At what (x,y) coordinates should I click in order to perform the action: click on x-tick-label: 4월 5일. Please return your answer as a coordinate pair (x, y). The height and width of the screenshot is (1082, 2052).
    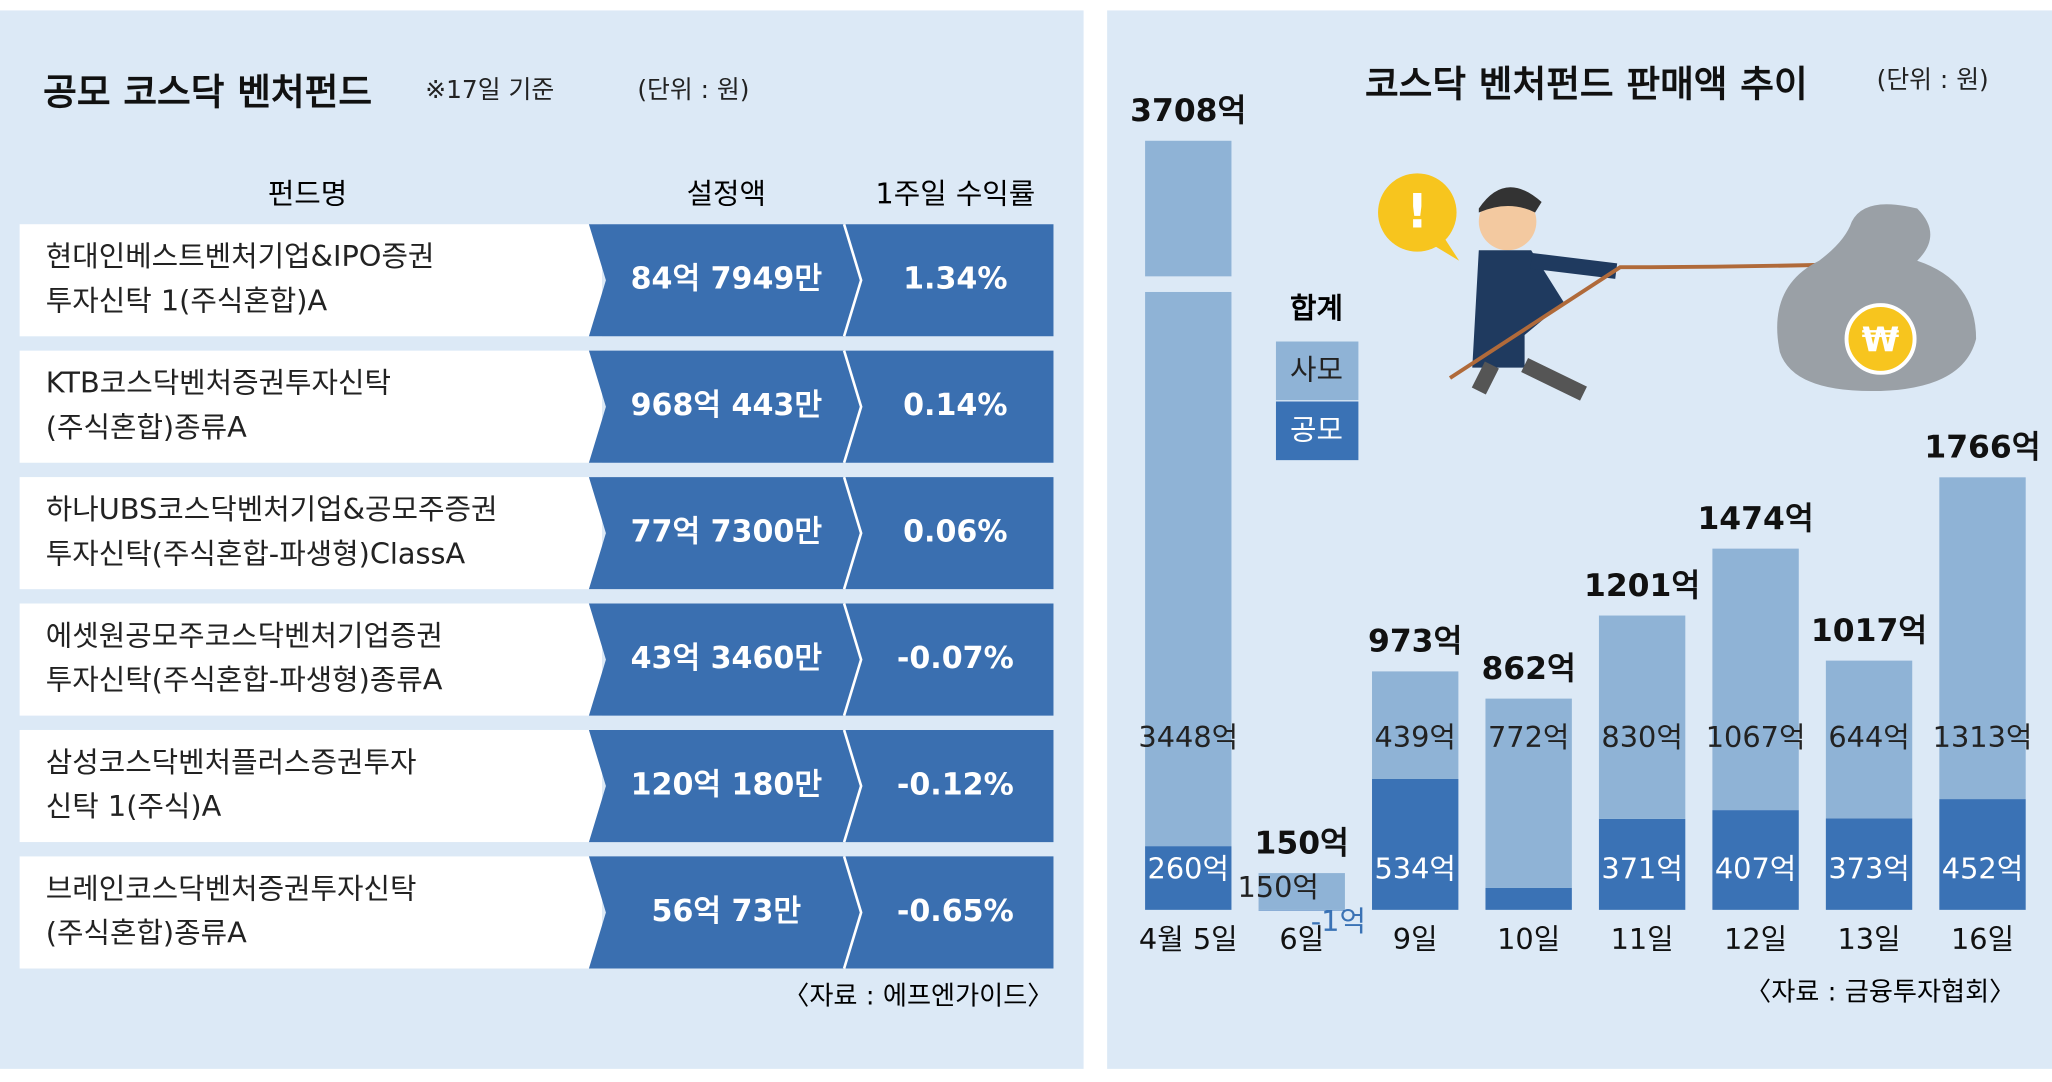
    Looking at the image, I should click on (1188, 939).